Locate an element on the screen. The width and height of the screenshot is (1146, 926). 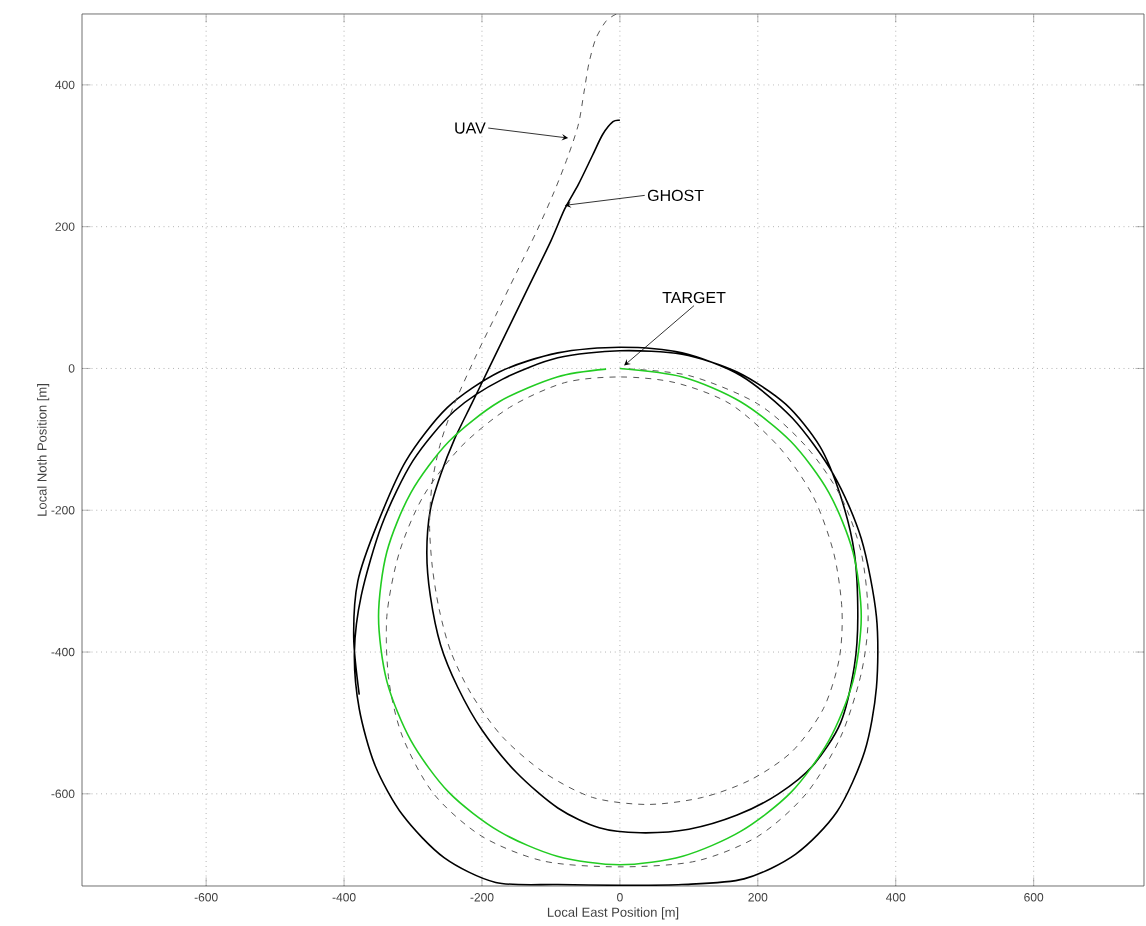
annotation: GHOST is located at coordinates (675, 195).